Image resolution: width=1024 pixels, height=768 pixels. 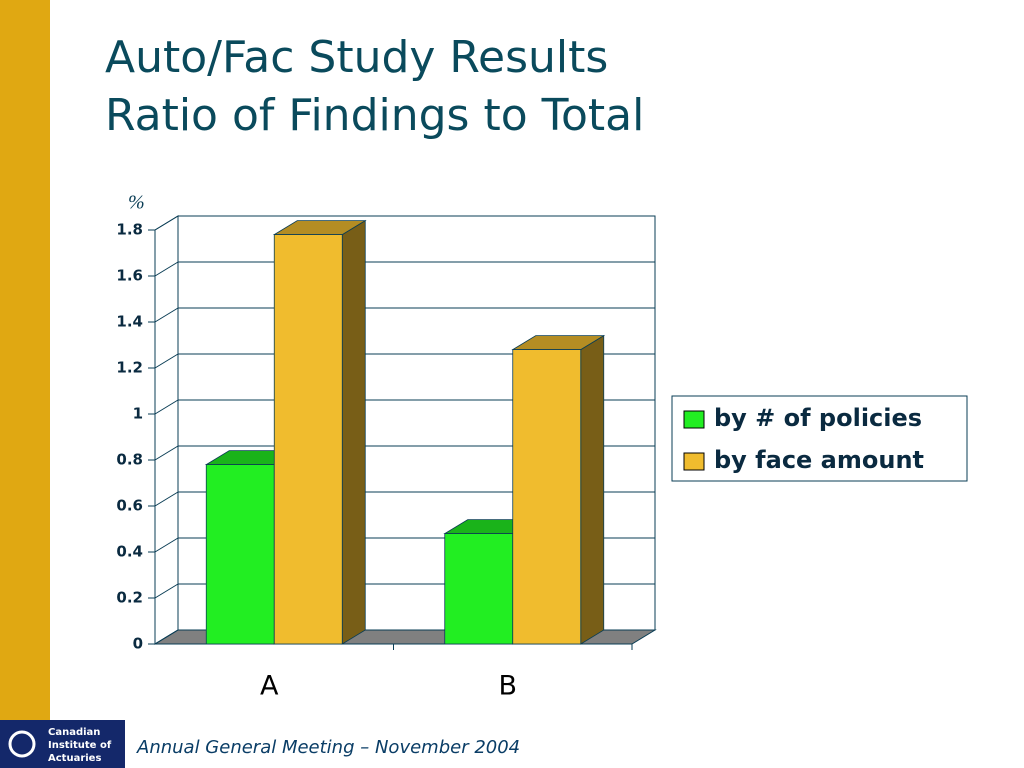 I want to click on y-tick-label: 0.8, so click(x=129, y=460).